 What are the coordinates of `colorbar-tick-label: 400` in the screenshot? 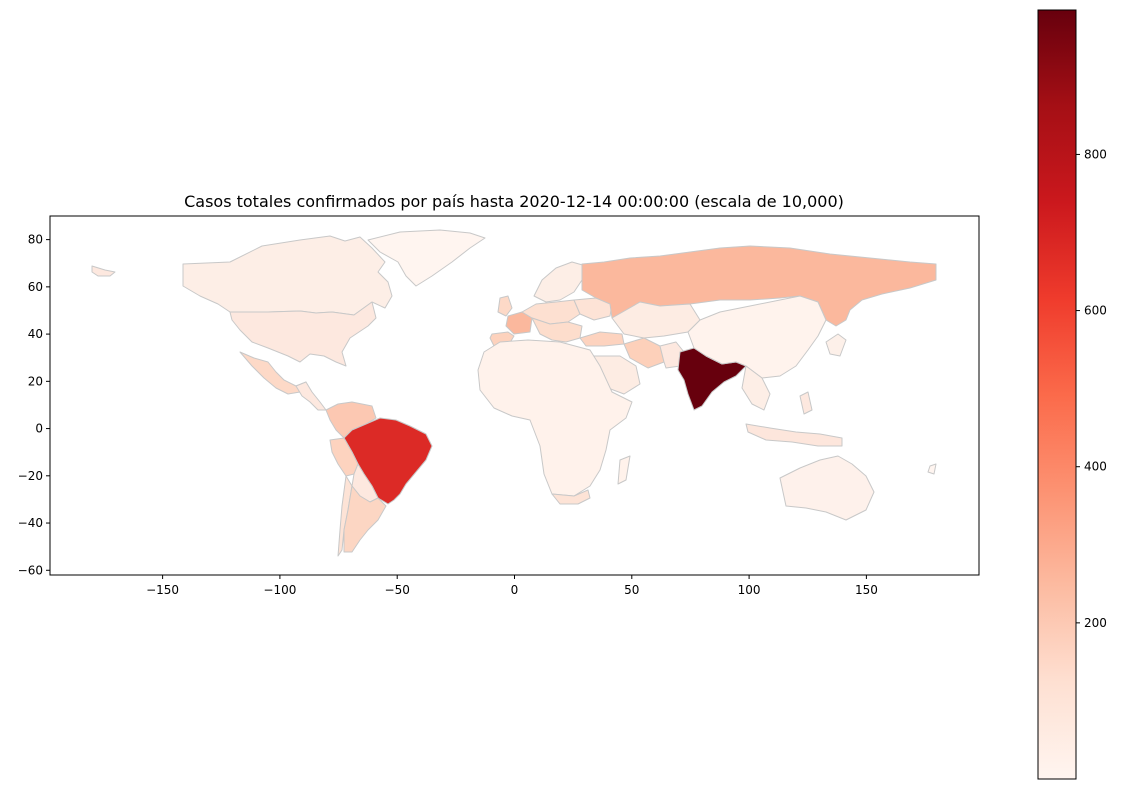 It's located at (1095, 467).